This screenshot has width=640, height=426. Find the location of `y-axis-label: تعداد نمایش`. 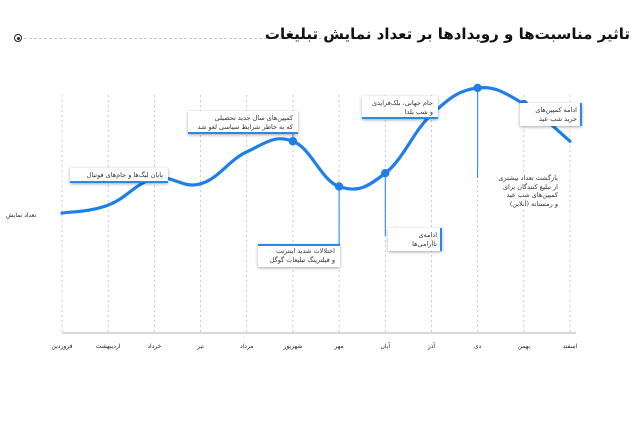

y-axis-label: تعداد نمایش is located at coordinates (21, 215).